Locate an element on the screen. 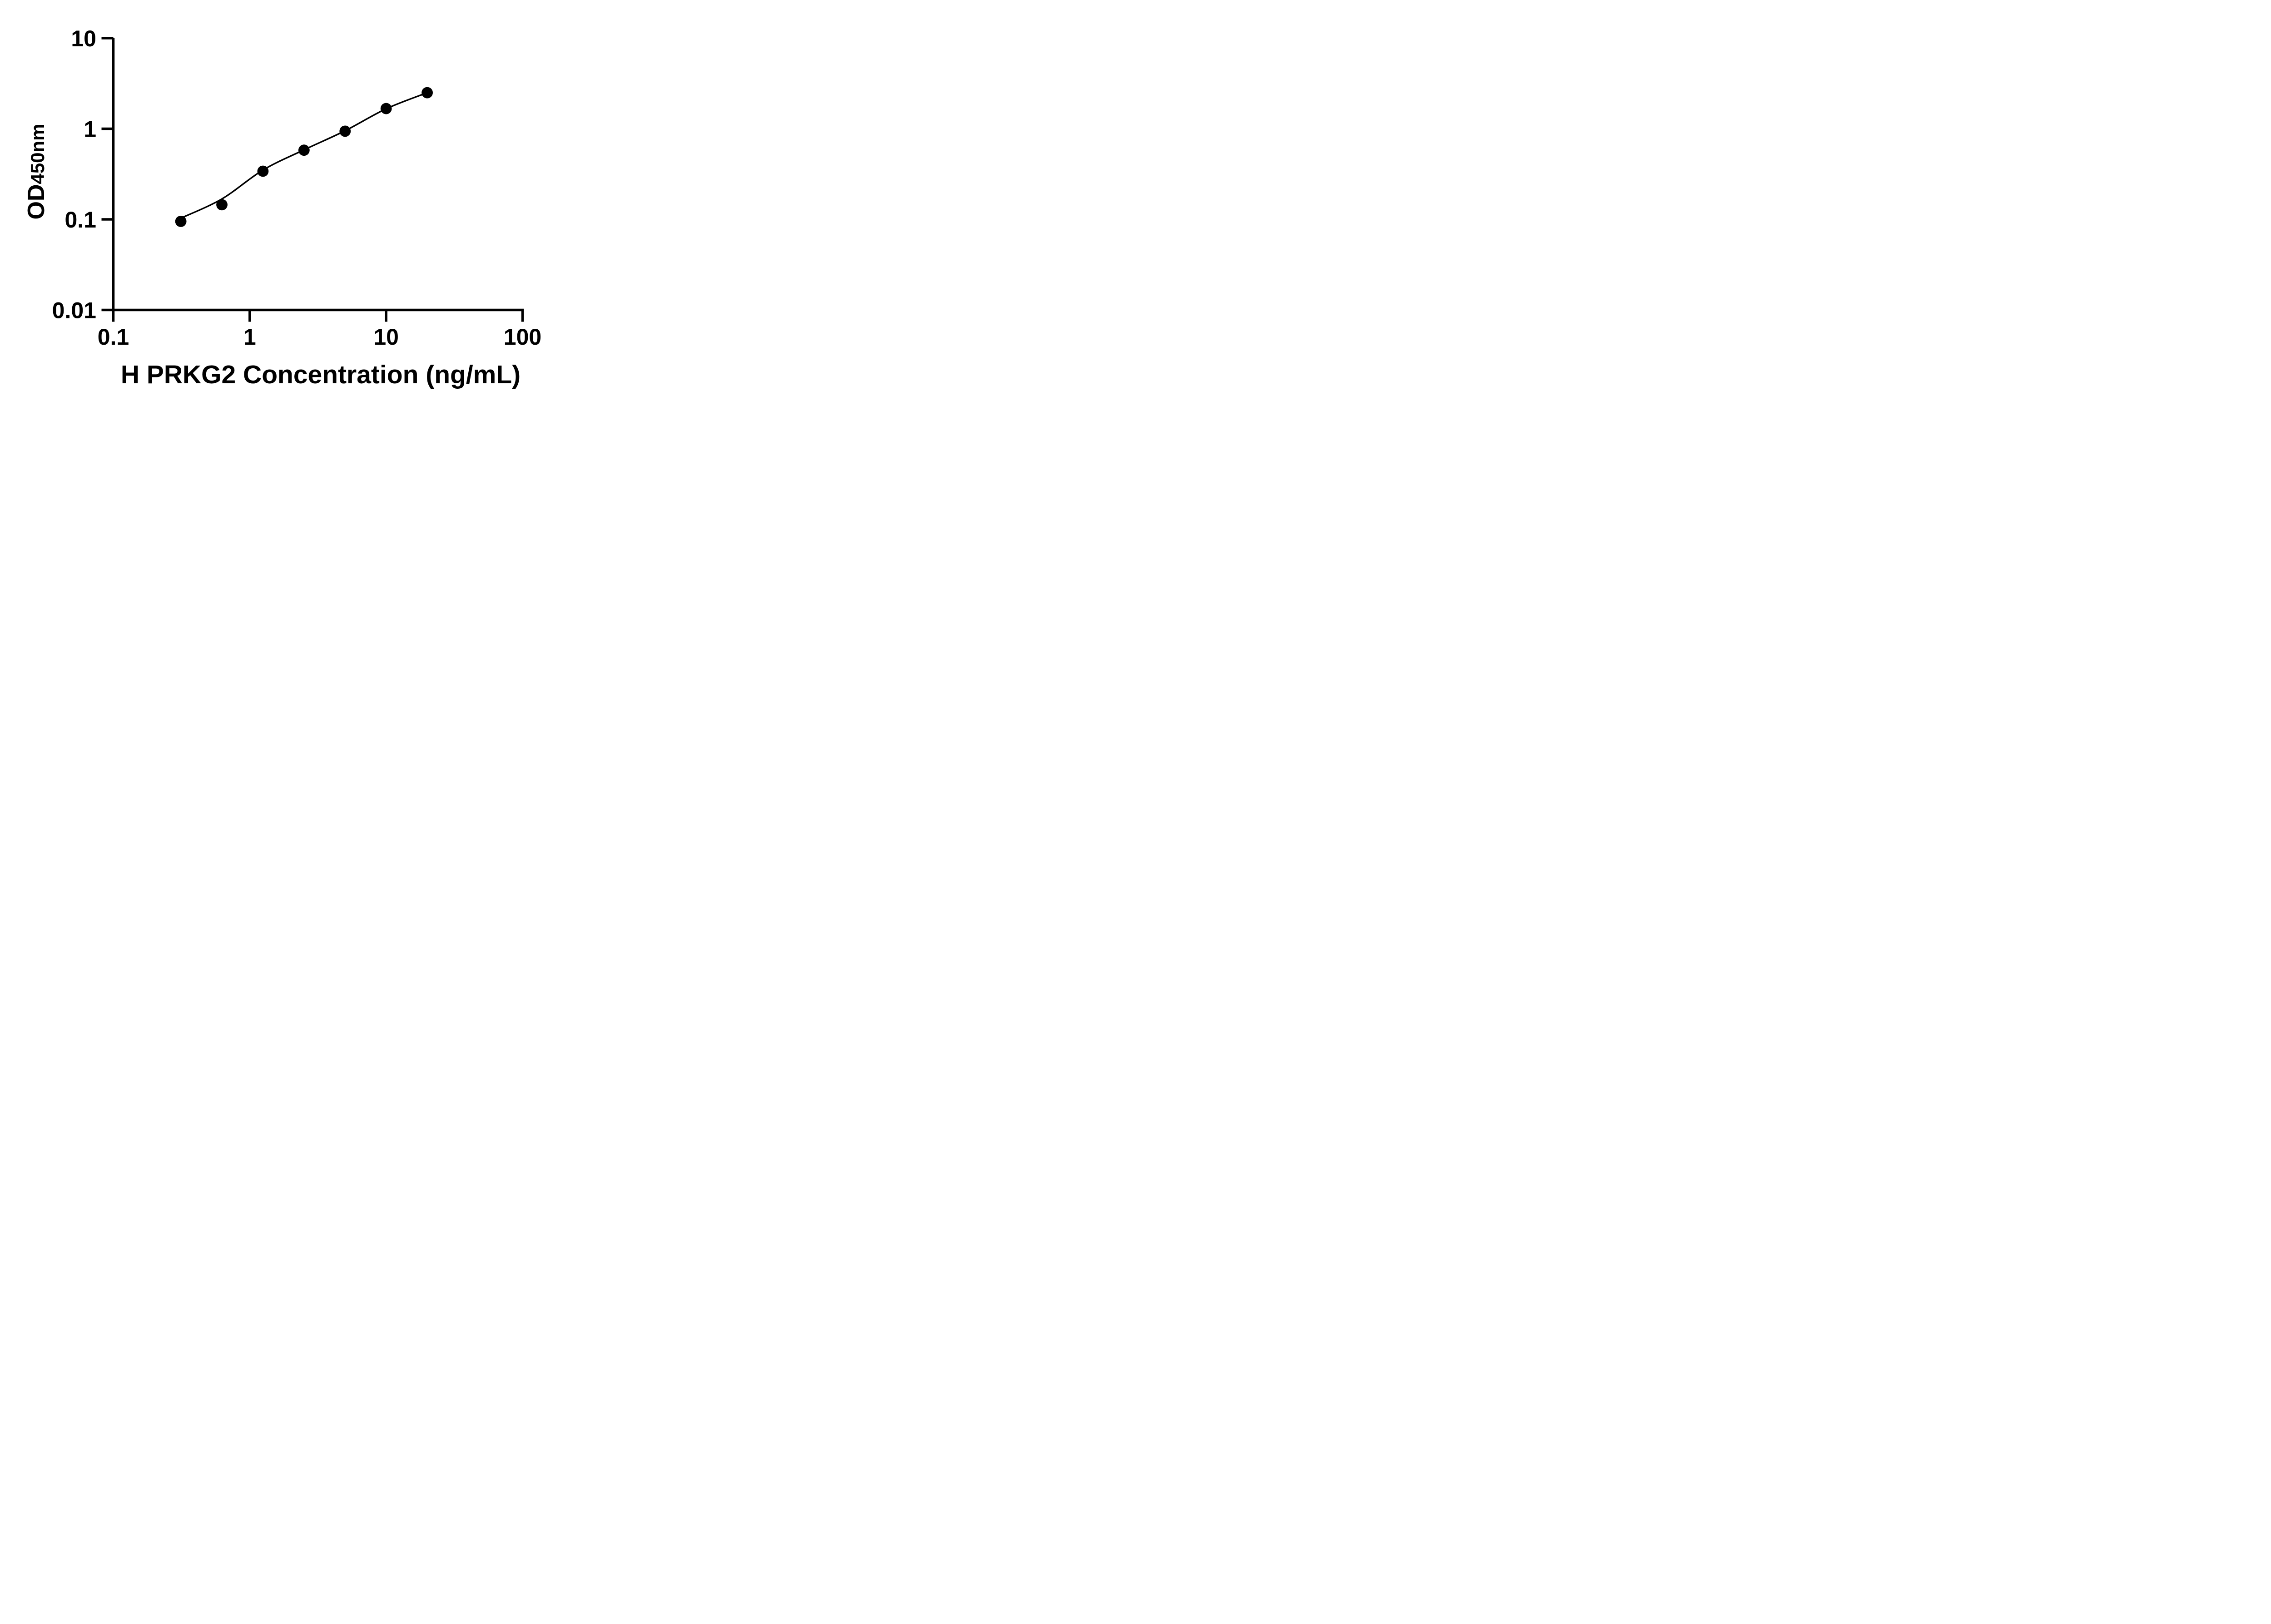 Image resolution: width=2271 pixels, height=1624 pixels. x-tick-label: 0.1 is located at coordinates (113, 337).